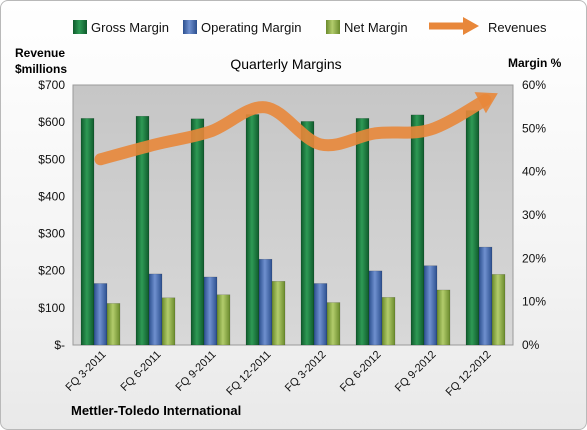 The width and height of the screenshot is (587, 430). Describe the element at coordinates (51, 234) in the screenshot. I see `left-tick-label: $300` at that location.